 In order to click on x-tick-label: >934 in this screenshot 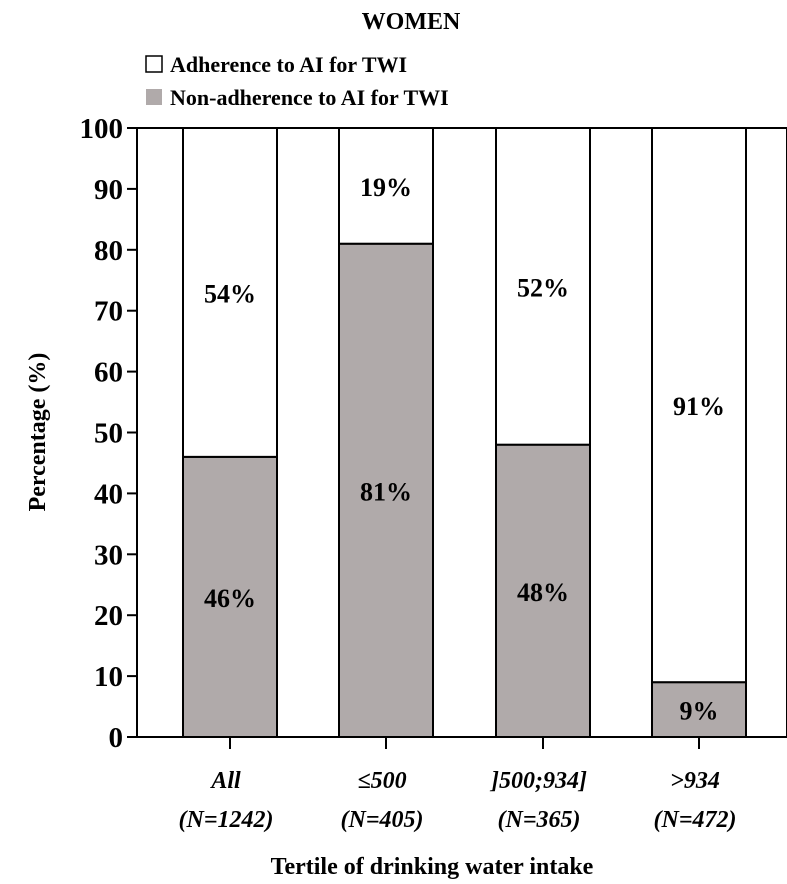, I will do `click(695, 781)`.